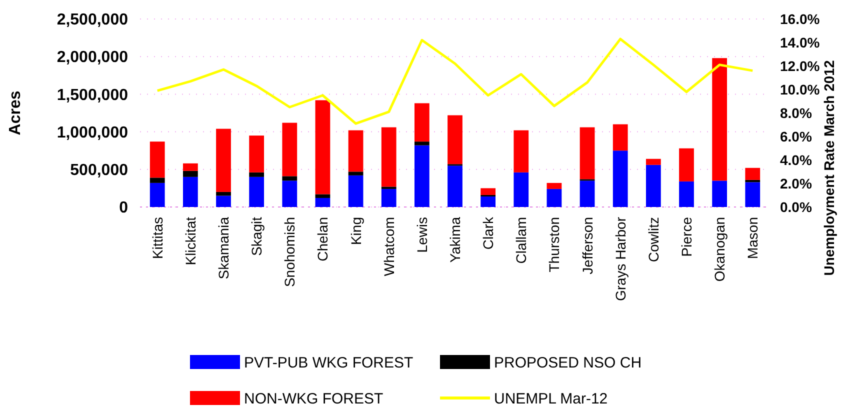 The height and width of the screenshot is (416, 845). I want to click on legend-label: PVT-PUB WKG FOREST, so click(329, 363).